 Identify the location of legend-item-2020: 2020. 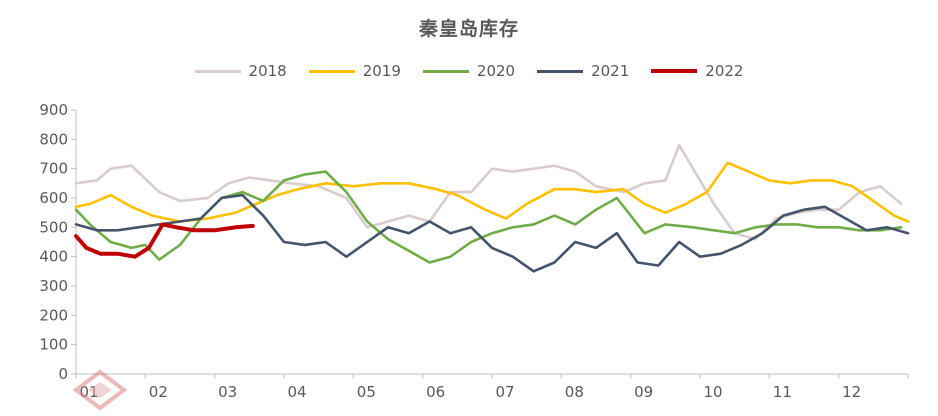
(469, 71).